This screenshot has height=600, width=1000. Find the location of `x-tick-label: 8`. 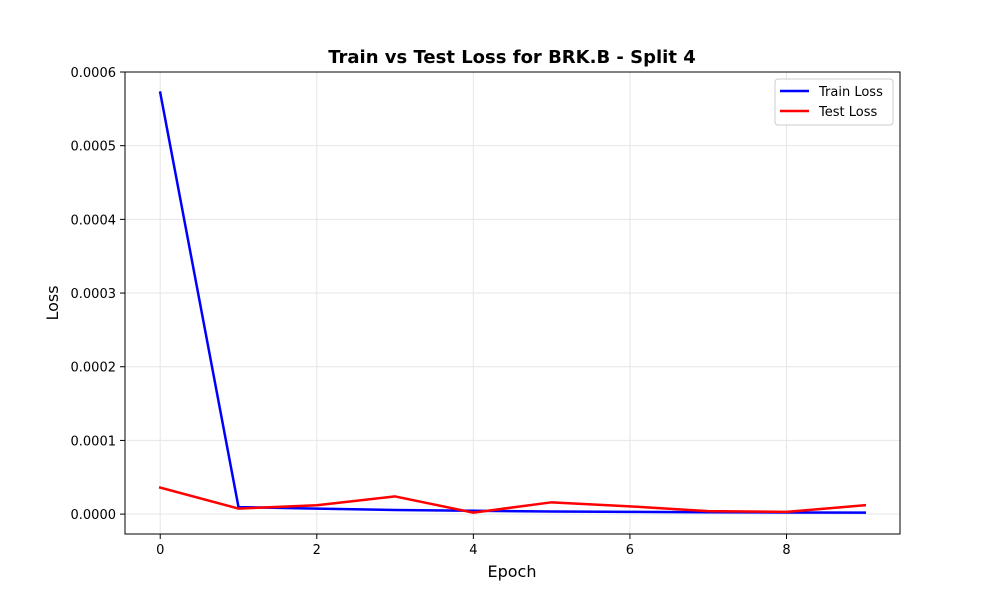

x-tick-label: 8 is located at coordinates (786, 550).